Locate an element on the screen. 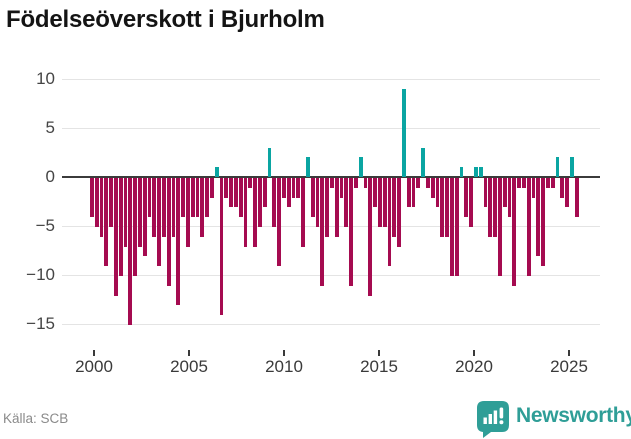 This screenshot has width=631, height=439. bar-2023K1 is located at coordinates (533, 188).